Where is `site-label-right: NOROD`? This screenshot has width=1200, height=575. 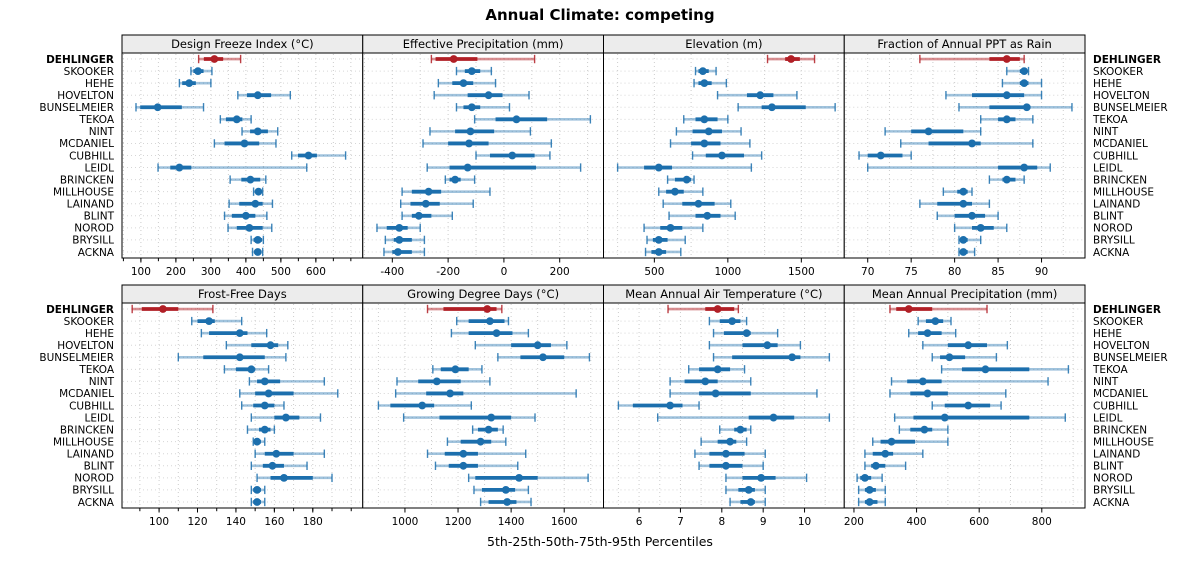
site-label-right: NOROD is located at coordinates (1113, 229).